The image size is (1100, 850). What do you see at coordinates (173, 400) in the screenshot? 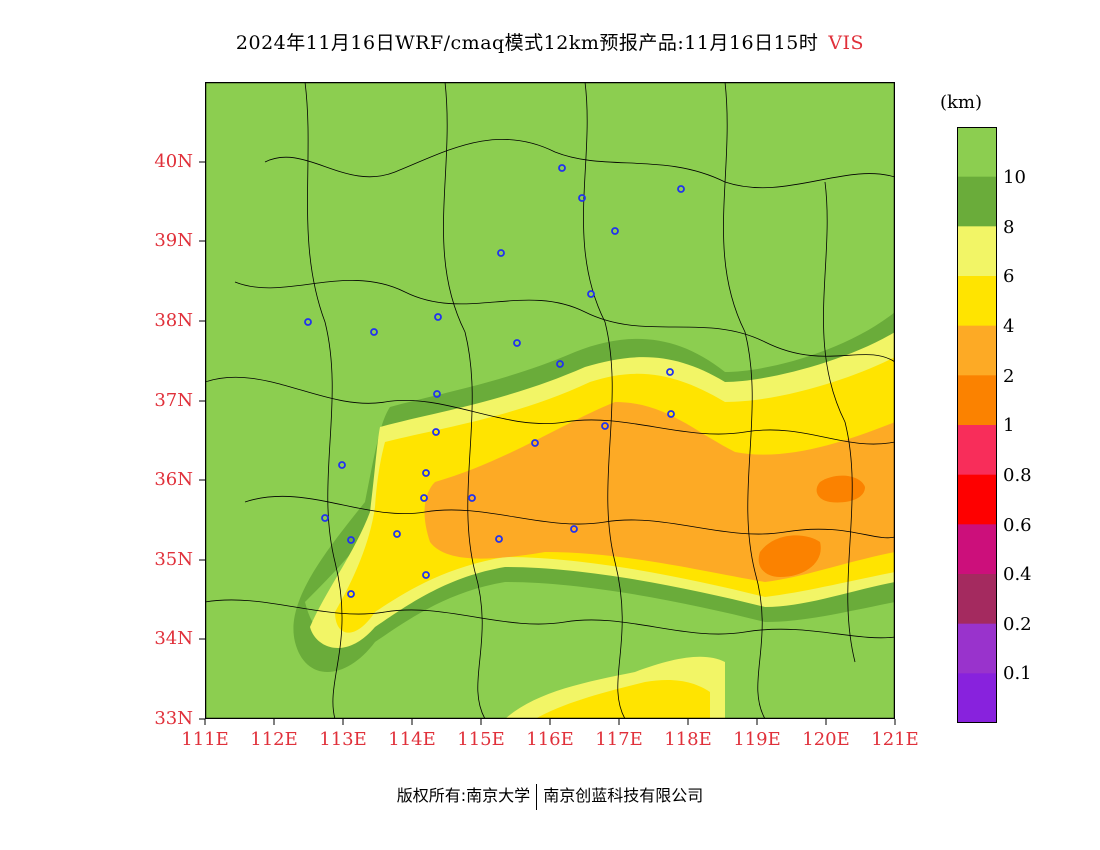
I see `lat-label-37n: 37N` at bounding box center [173, 400].